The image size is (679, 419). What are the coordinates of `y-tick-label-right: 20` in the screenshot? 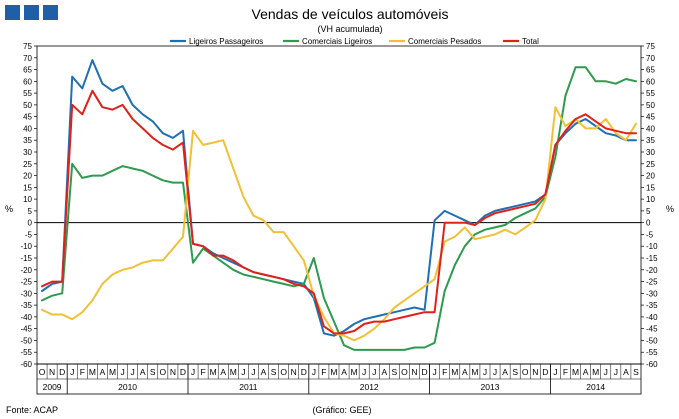 It's located at (650, 176).